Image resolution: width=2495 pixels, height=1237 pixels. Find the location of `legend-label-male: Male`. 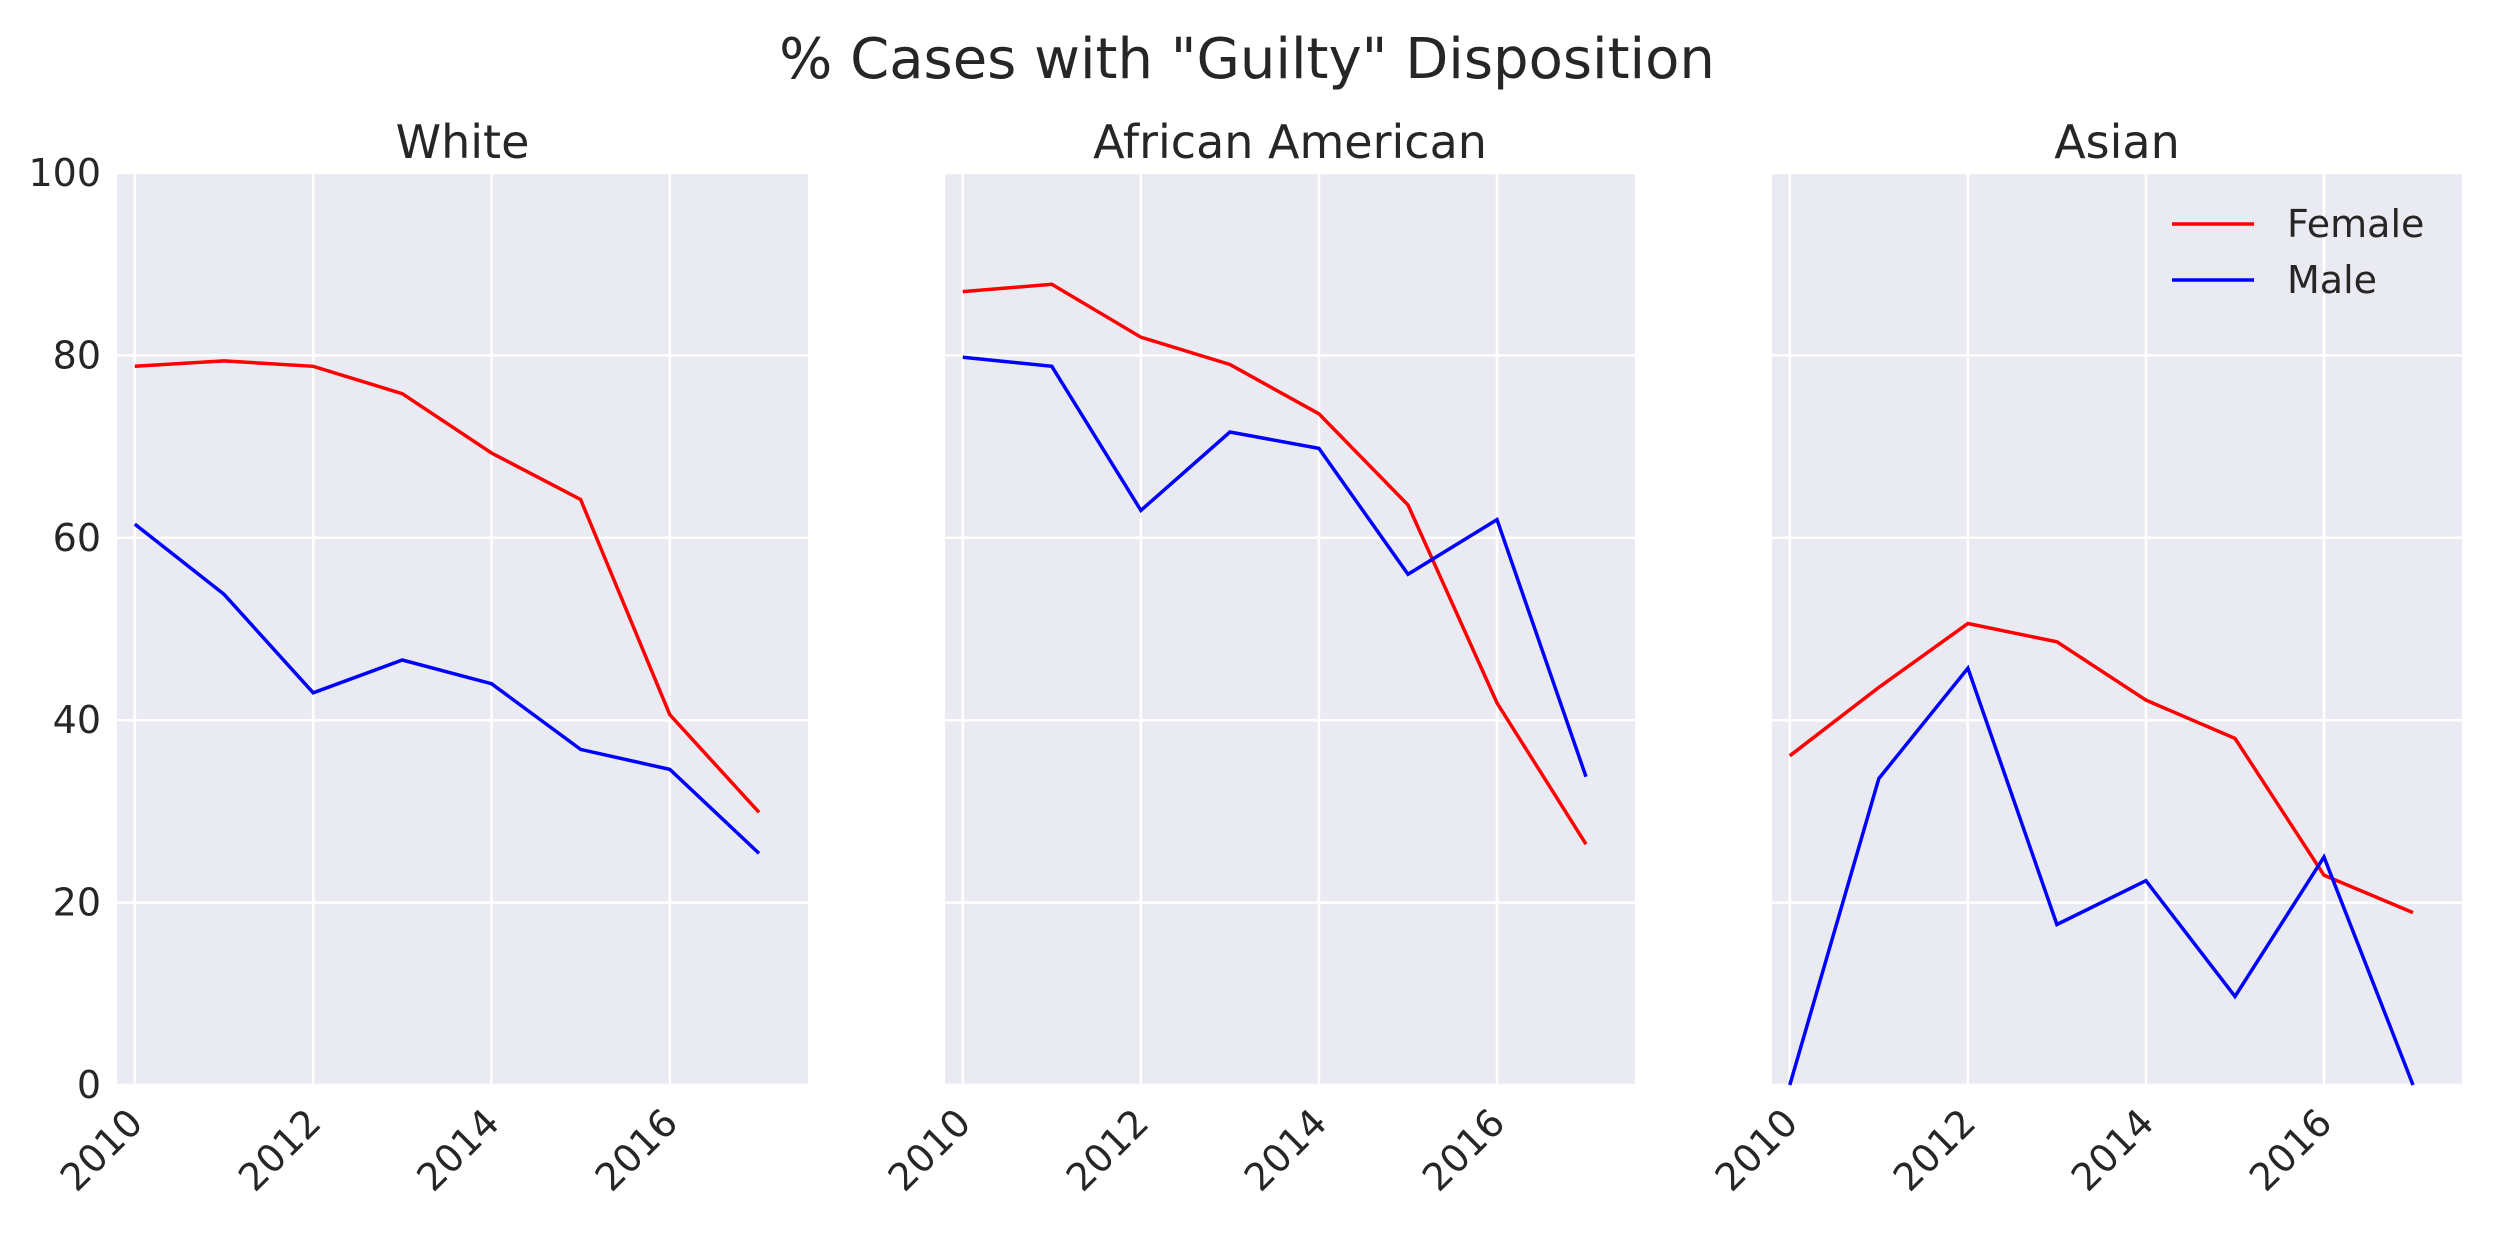

legend-label-male: Male is located at coordinates (2332, 280).